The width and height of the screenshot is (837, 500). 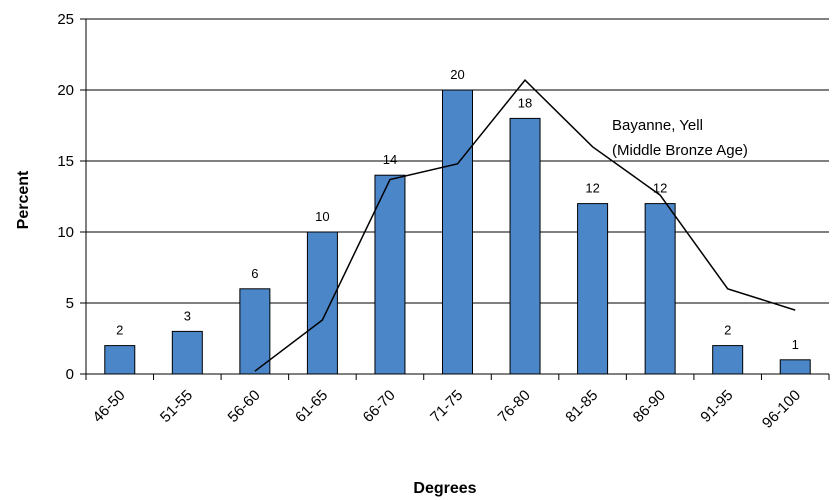 I want to click on x-tick-label-71-75: 71-75, so click(x=446, y=406).